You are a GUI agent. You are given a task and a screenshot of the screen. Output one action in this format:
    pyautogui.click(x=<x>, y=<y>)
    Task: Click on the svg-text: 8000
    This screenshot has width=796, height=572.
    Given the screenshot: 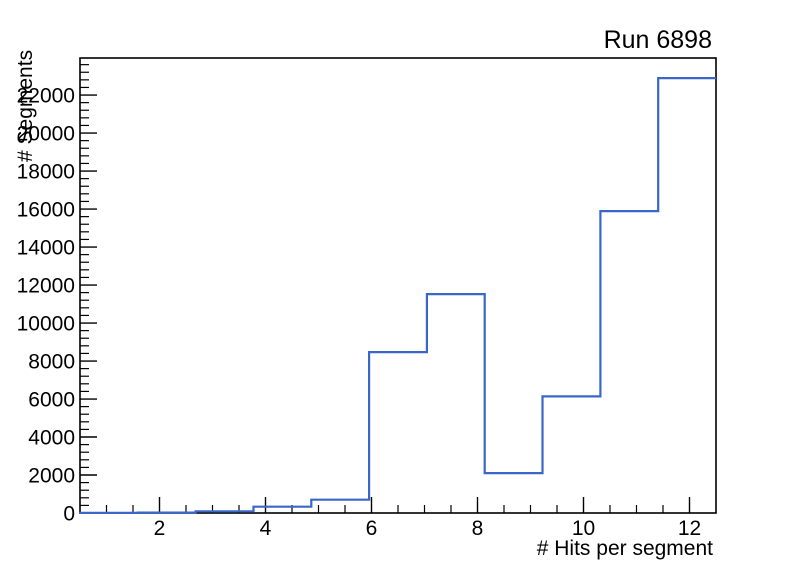 What is the action you would take?
    pyautogui.click(x=51, y=362)
    